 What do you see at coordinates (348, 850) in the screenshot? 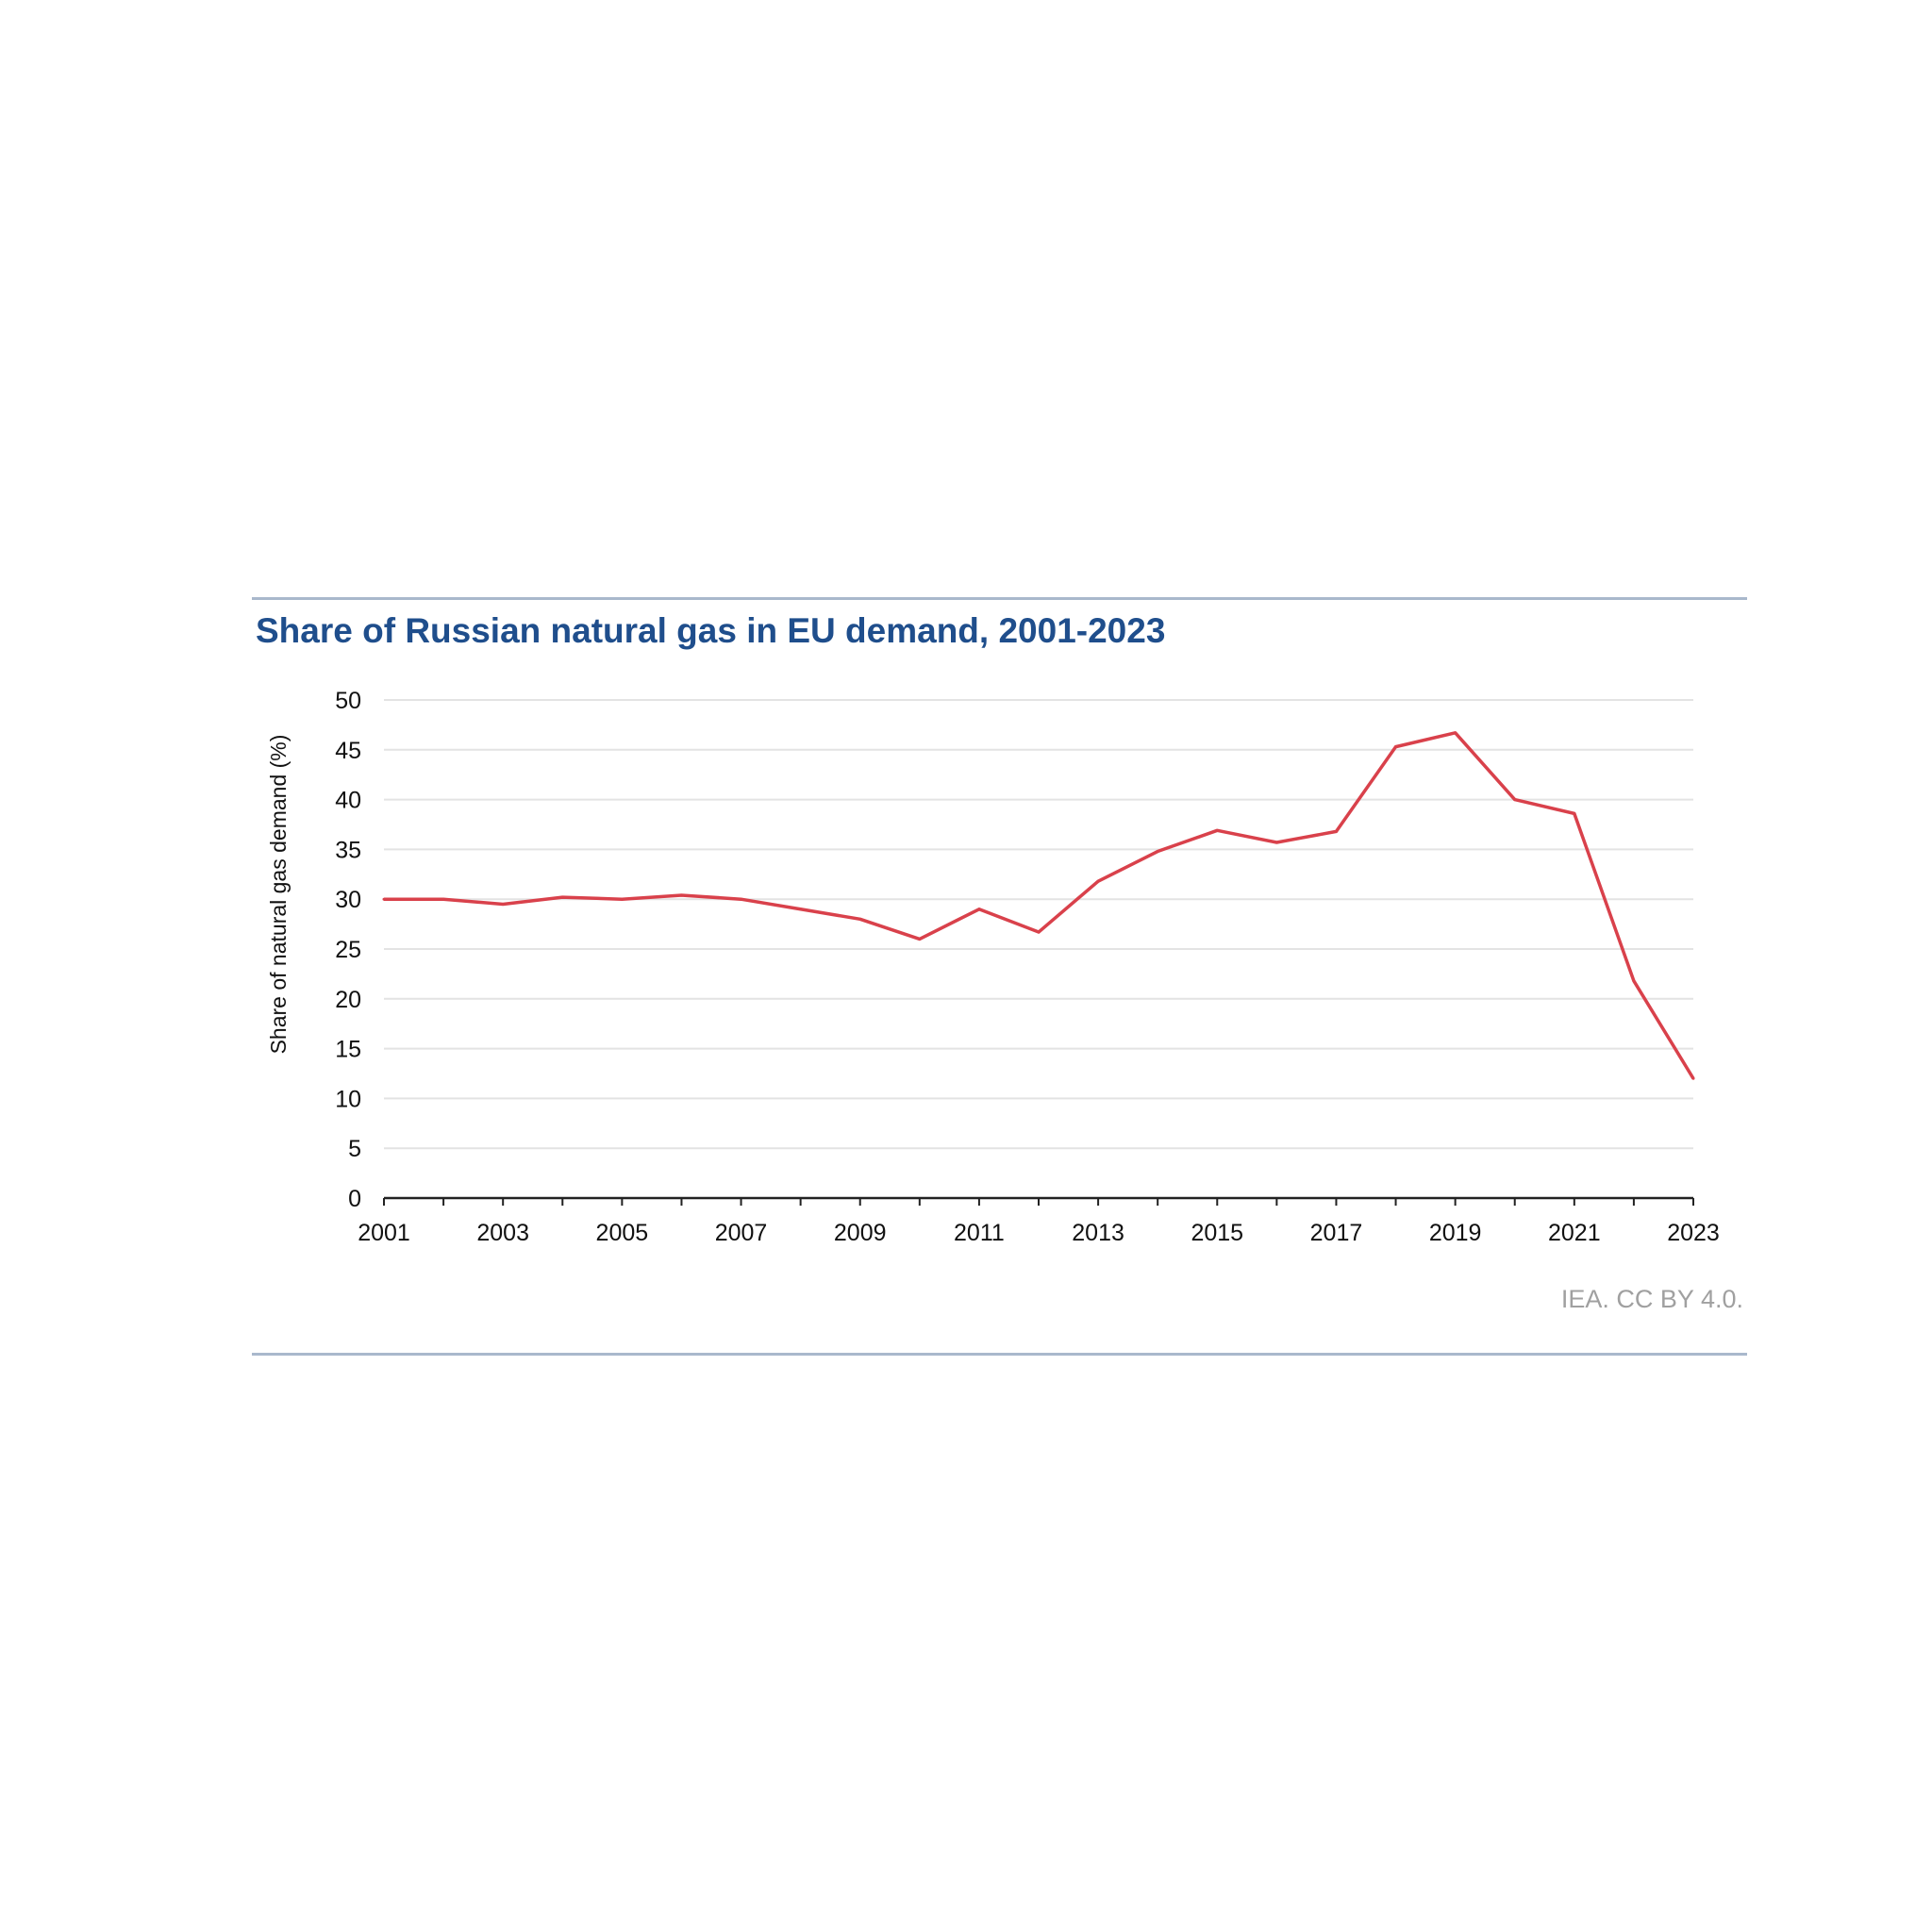
I see `y-tick-label: 35` at bounding box center [348, 850].